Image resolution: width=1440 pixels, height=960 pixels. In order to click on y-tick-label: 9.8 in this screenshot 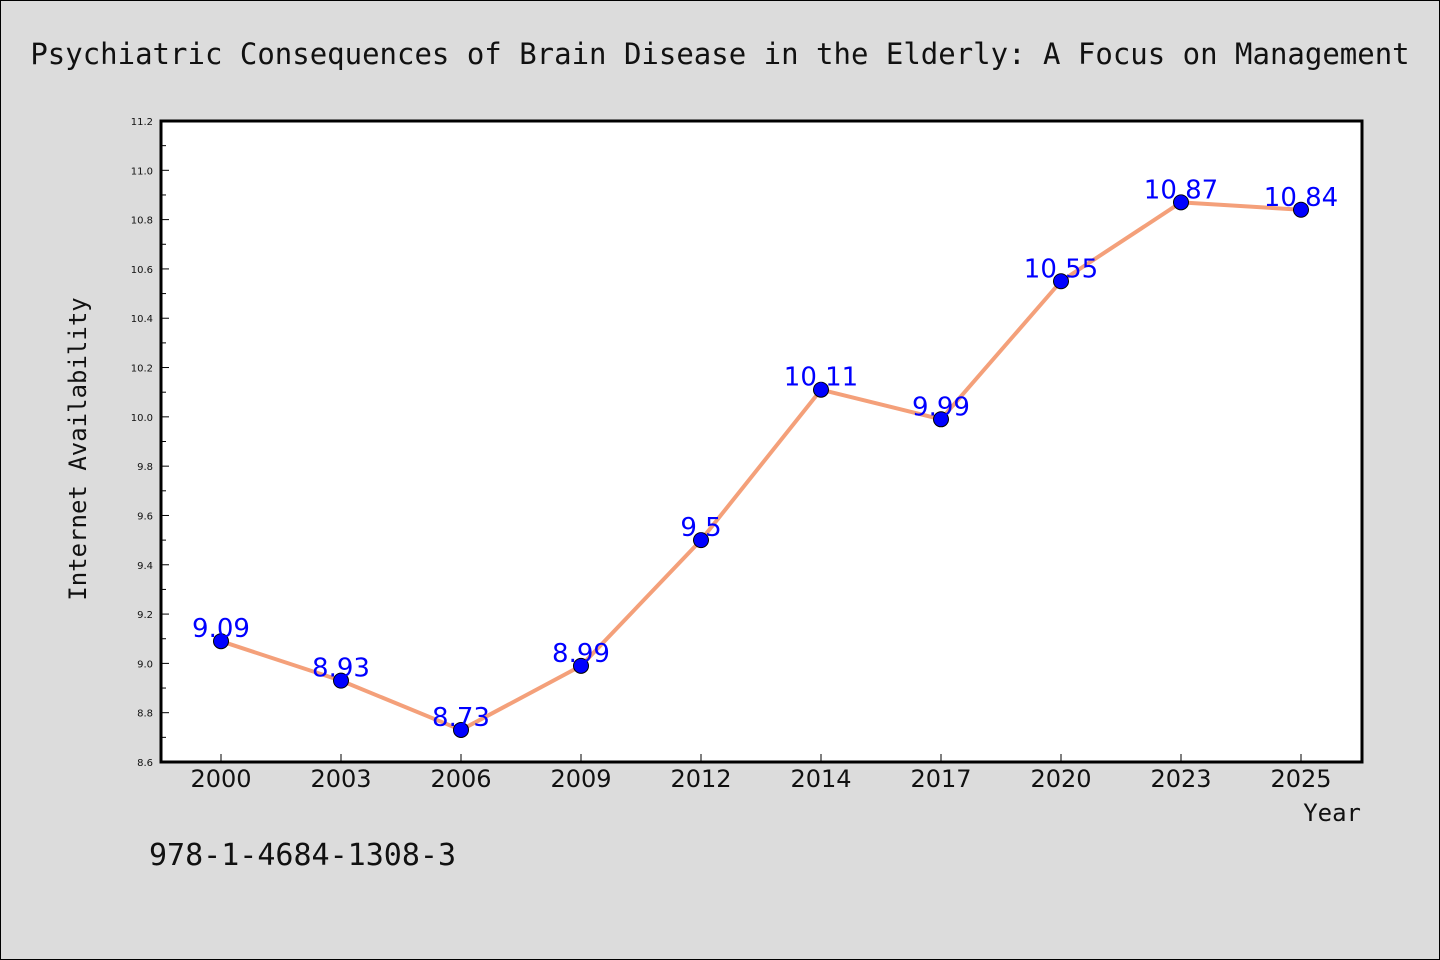, I will do `click(145, 467)`.